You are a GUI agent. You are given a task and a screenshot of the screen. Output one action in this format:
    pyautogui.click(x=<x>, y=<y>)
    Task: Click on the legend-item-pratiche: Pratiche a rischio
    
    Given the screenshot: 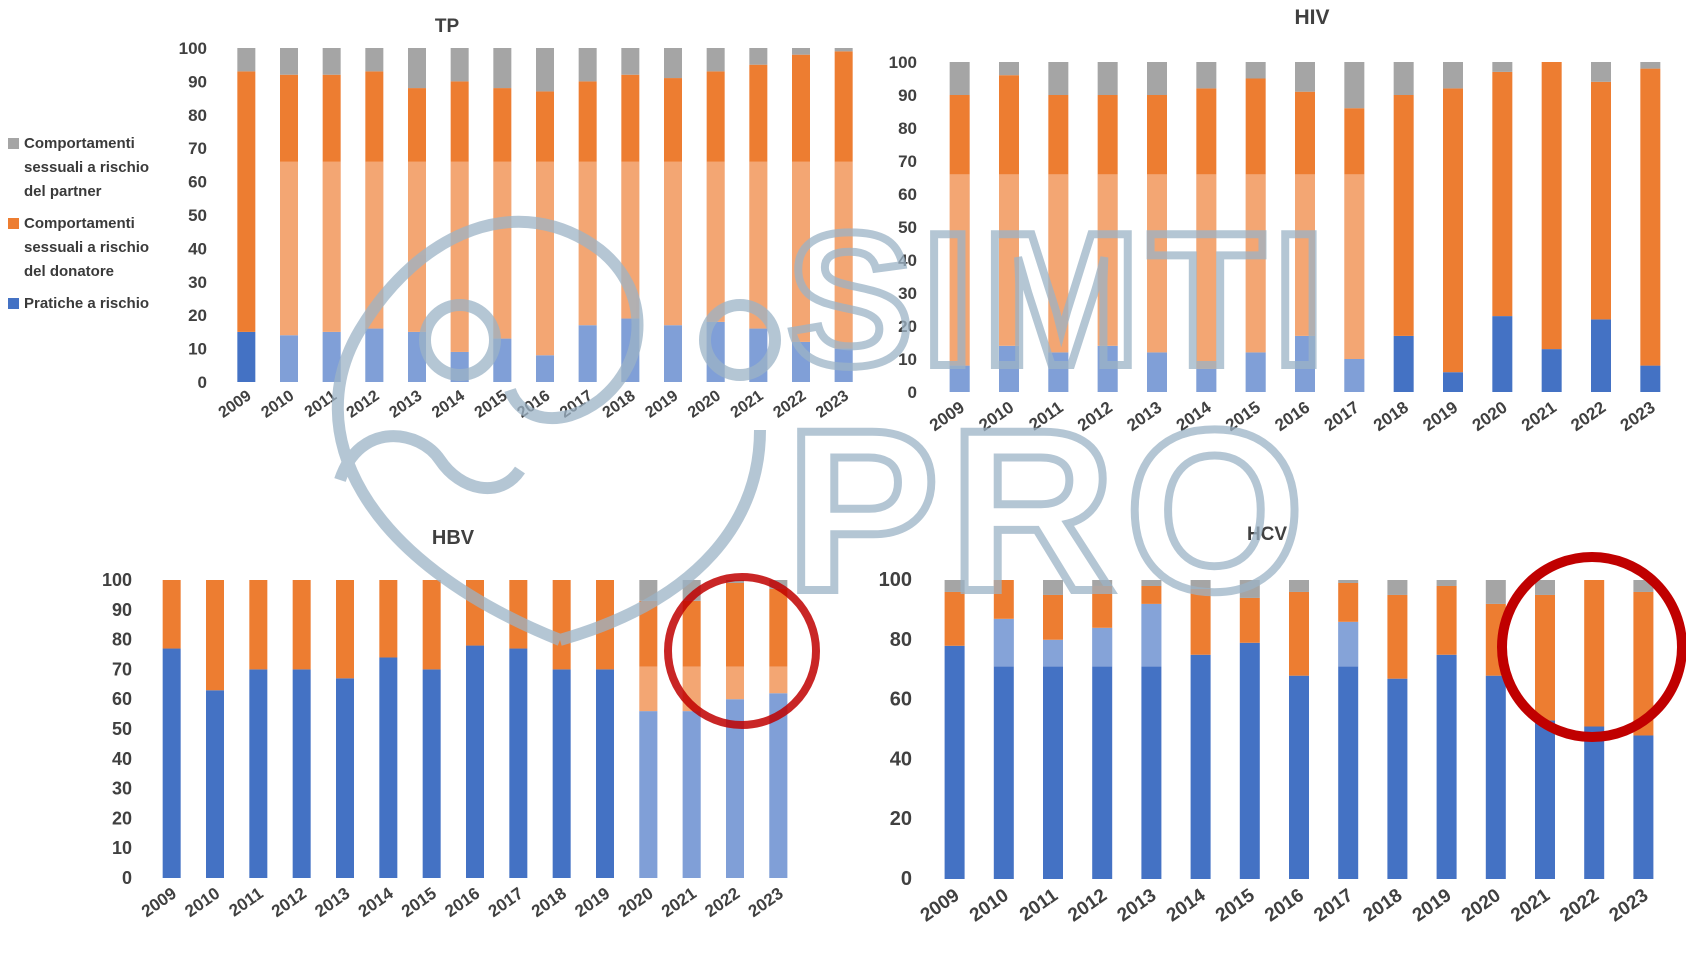 What is the action you would take?
    pyautogui.click(x=88, y=304)
    